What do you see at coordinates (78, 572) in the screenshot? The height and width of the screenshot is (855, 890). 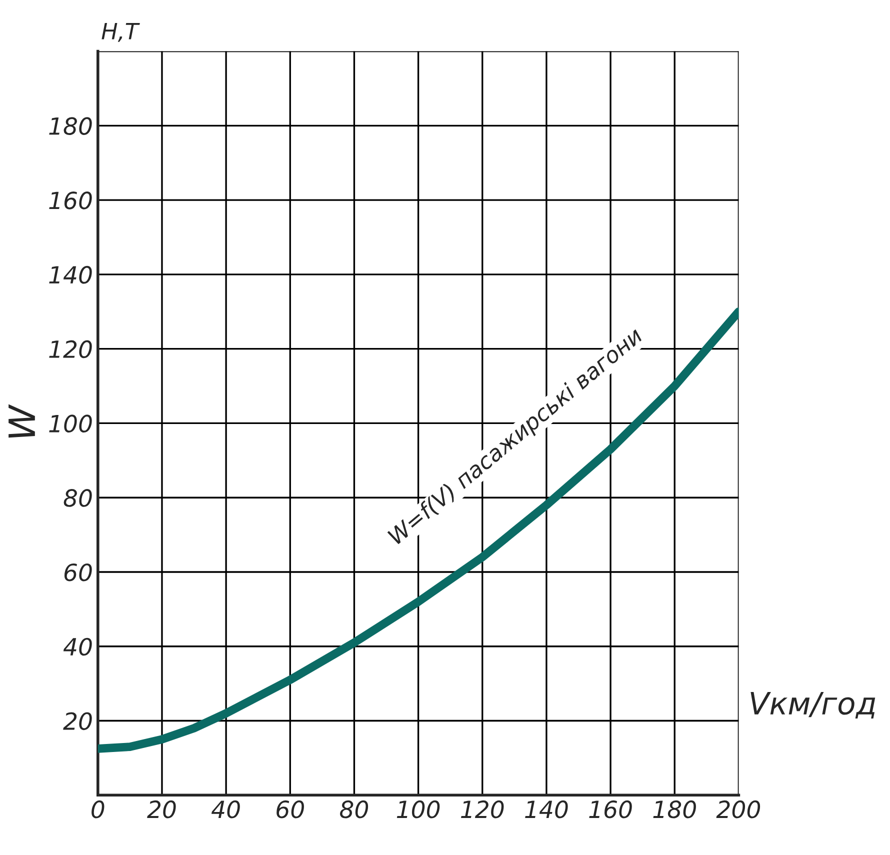 I see `y-tick-label: 60` at bounding box center [78, 572].